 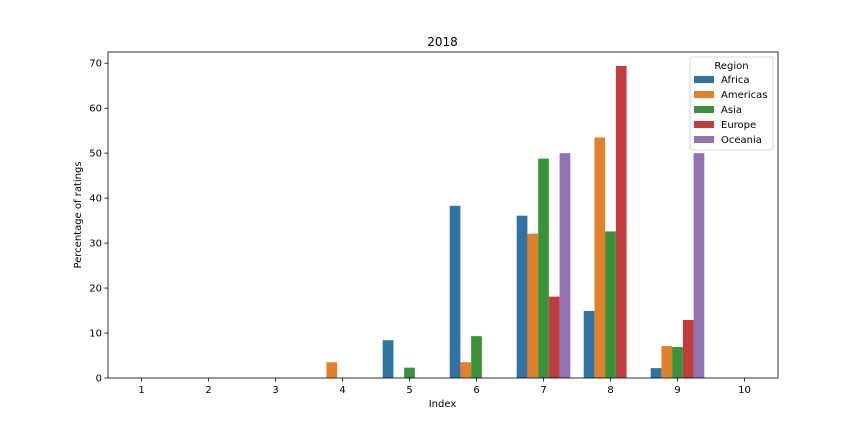 I want to click on y-tick-label: 30, so click(x=95, y=244).